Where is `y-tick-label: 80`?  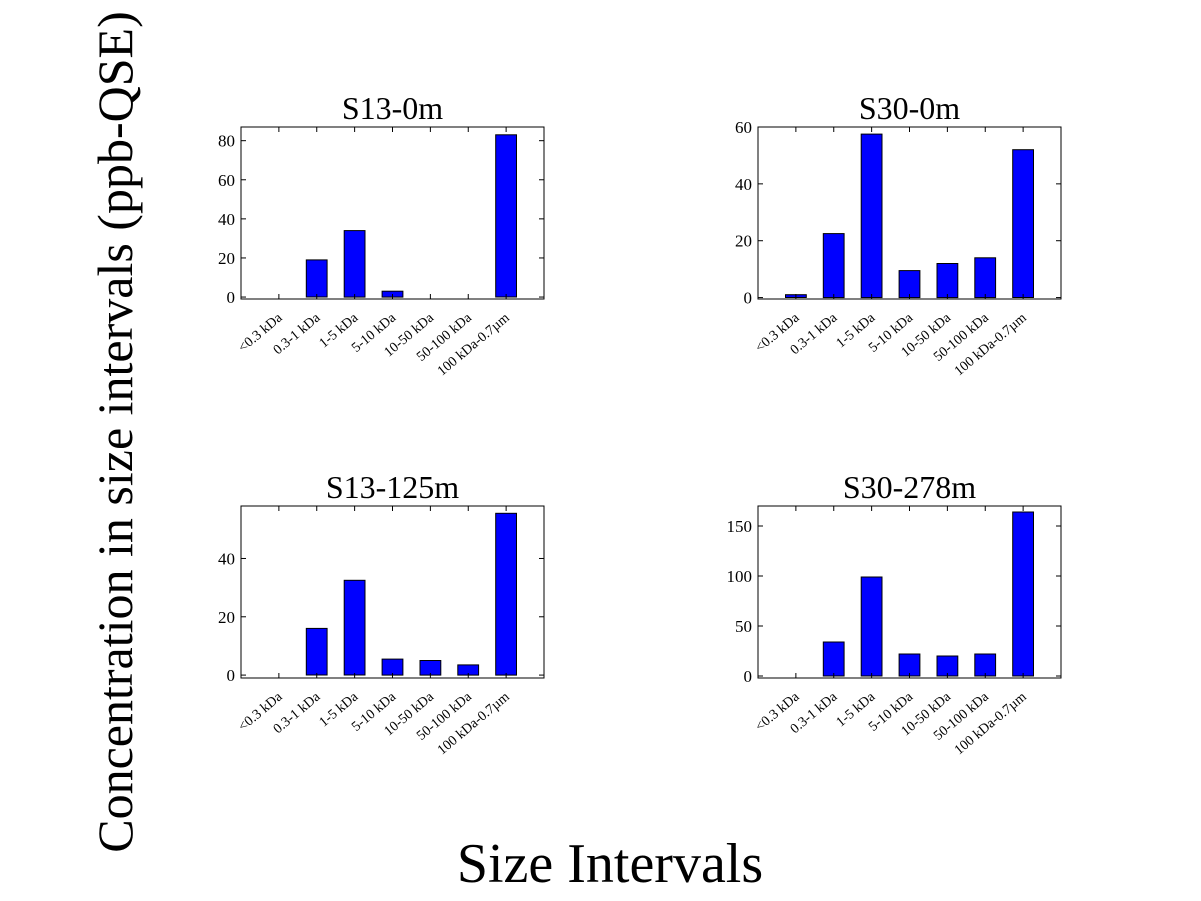 y-tick-label: 80 is located at coordinates (226, 141).